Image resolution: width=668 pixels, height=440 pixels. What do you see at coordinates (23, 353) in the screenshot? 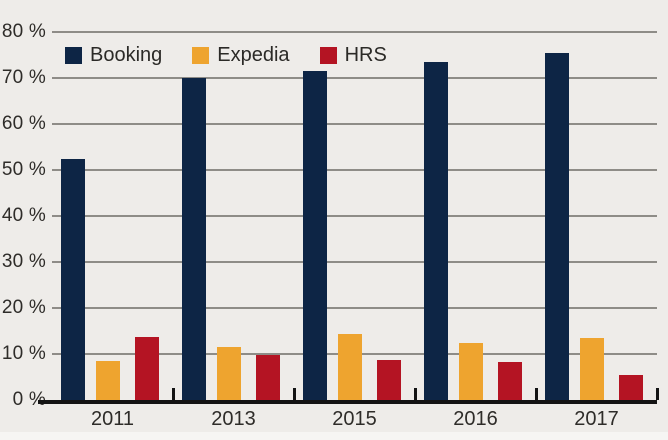
I see `y-tick-label-10: 10 %` at bounding box center [23, 353].